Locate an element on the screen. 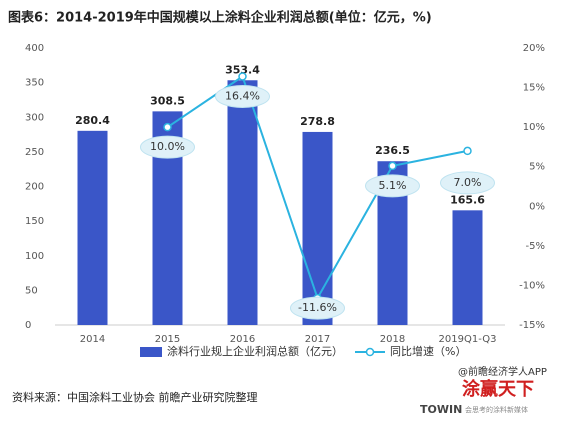 Image resolution: width=569 pixels, height=427 pixels. x-tick-label: 2019Q1-Q3 is located at coordinates (468, 339).